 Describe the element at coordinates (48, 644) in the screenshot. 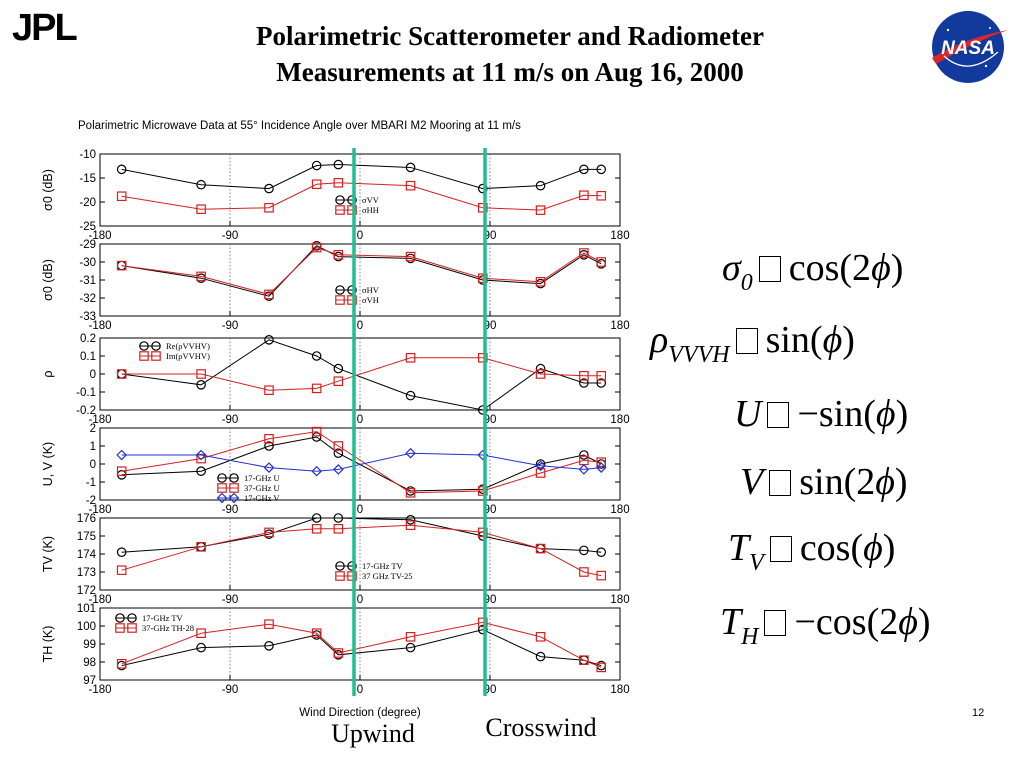

I see `y-axis-label: TH (K)` at that location.